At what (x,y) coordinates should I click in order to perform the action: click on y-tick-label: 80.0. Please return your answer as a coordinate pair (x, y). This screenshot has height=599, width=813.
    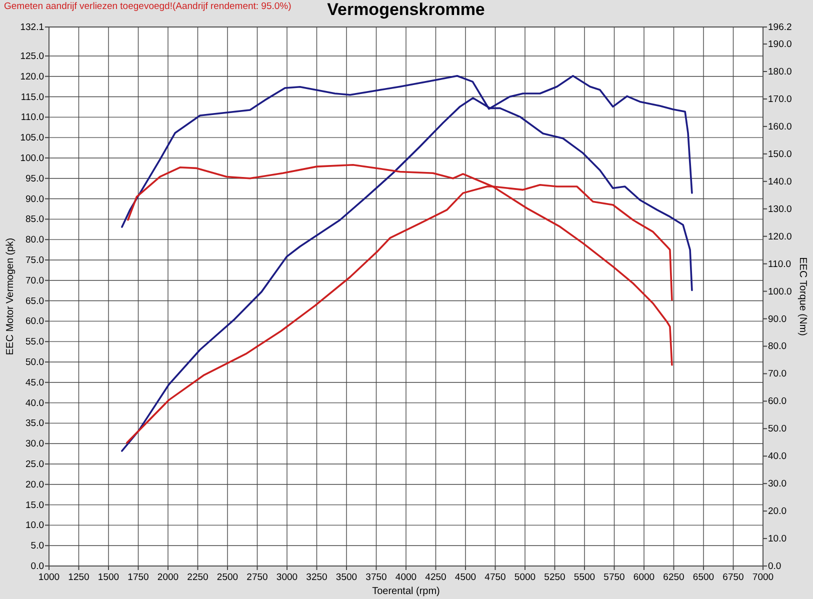
    Looking at the image, I should click on (35, 240).